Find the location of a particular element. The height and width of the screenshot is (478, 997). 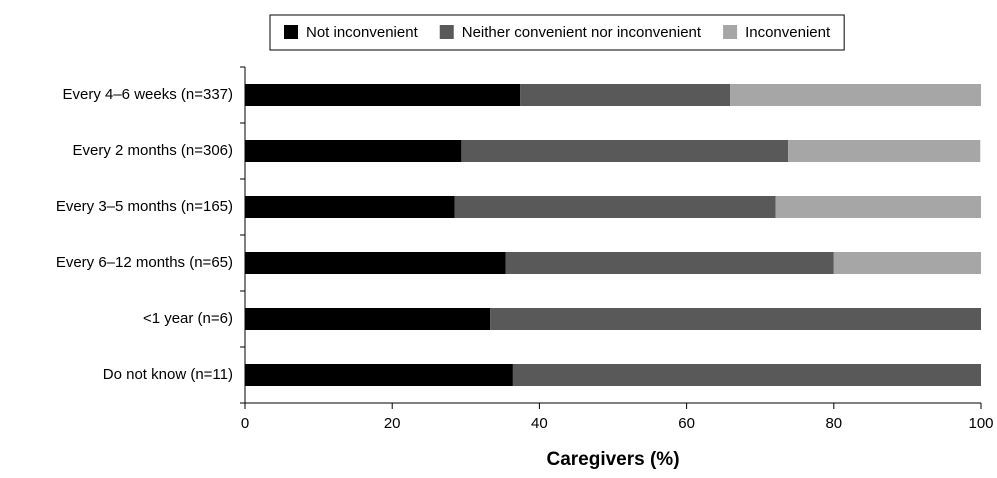

x-tick-label: 60 is located at coordinates (686, 423).